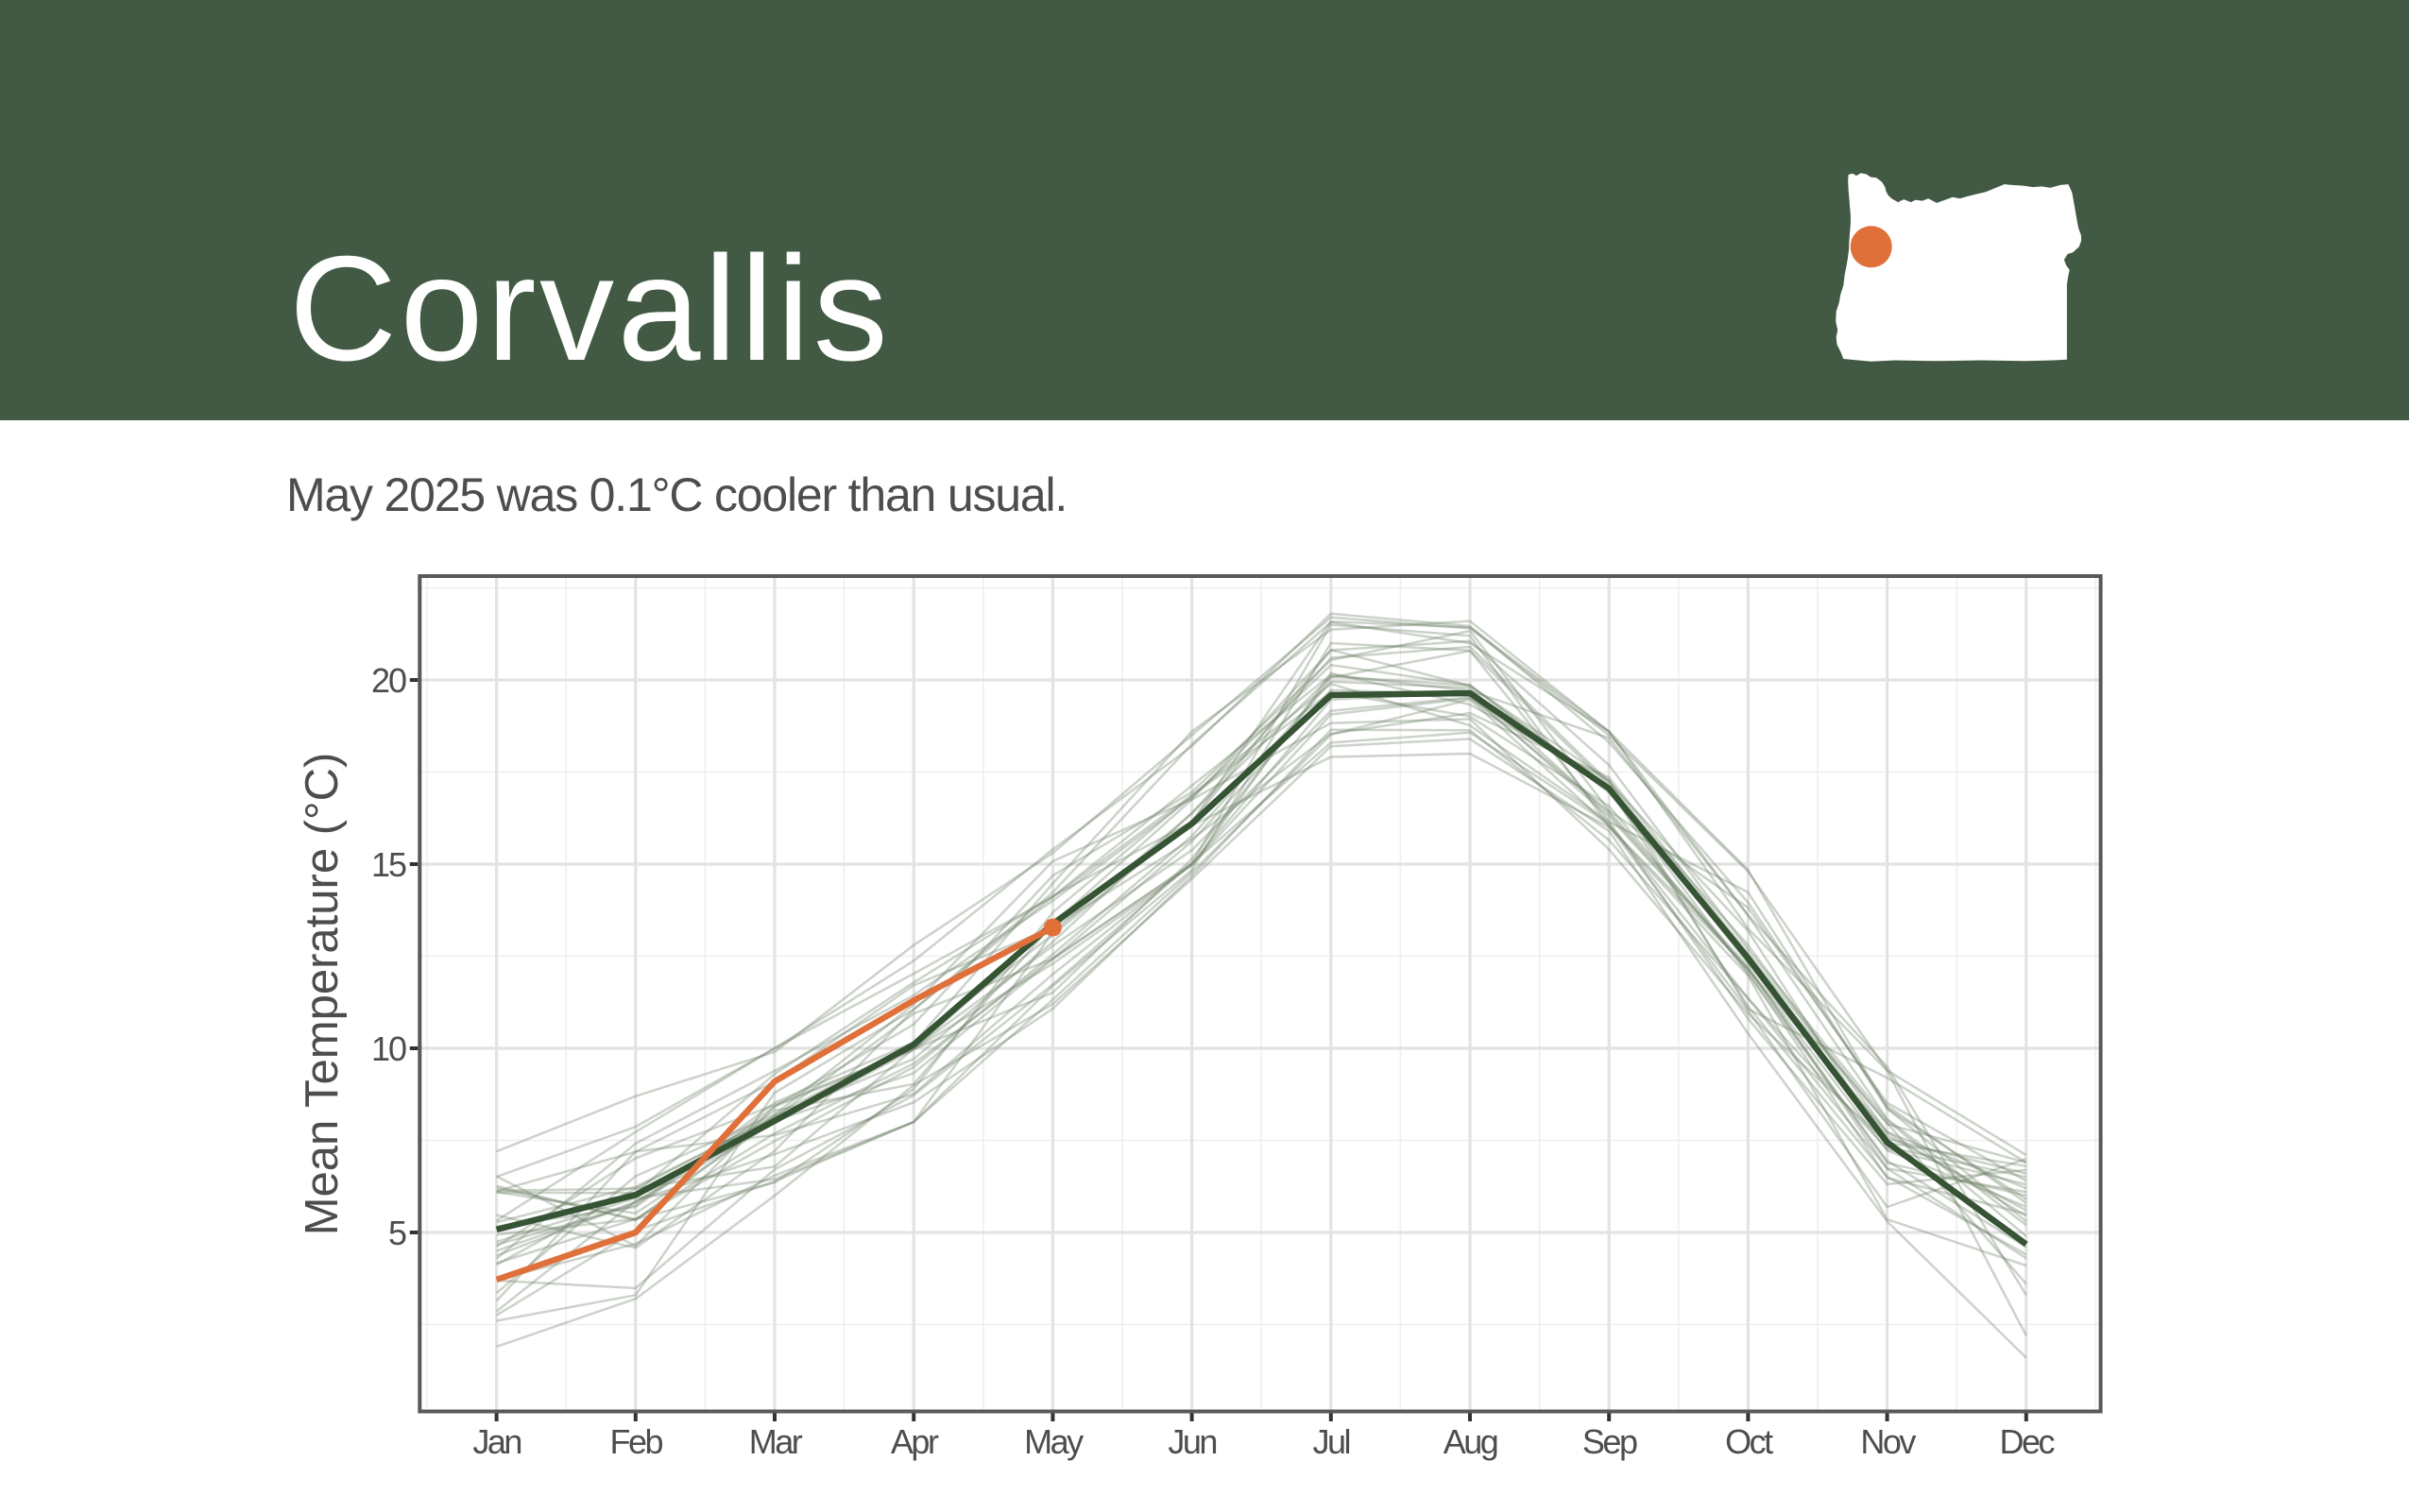 The image size is (2409, 1512). I want to click on svg-text: Jul, so click(1331, 1441).